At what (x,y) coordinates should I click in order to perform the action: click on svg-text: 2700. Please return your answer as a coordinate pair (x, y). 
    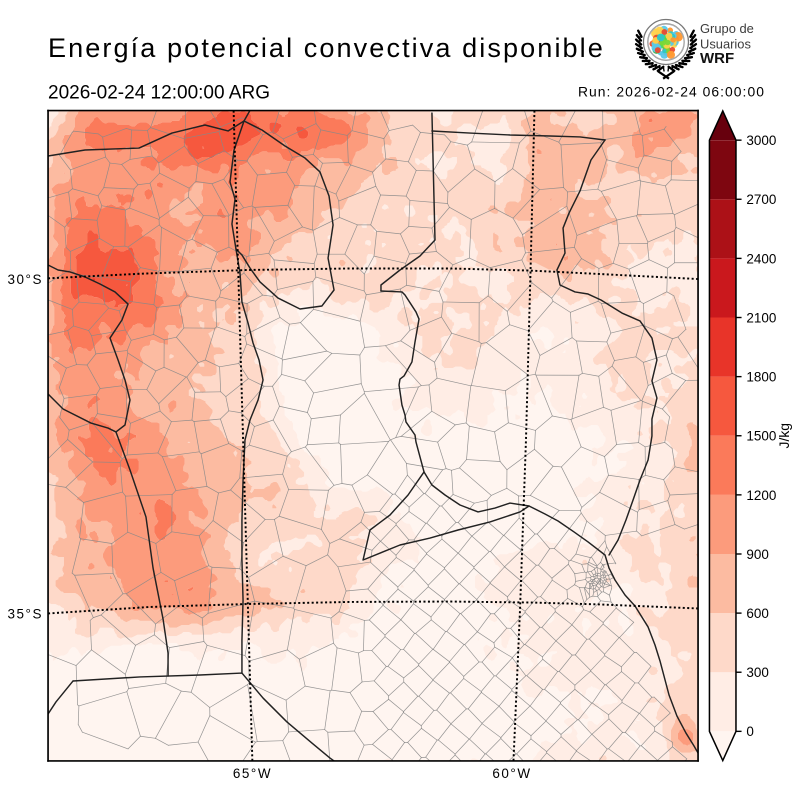
    Looking at the image, I should click on (761, 199).